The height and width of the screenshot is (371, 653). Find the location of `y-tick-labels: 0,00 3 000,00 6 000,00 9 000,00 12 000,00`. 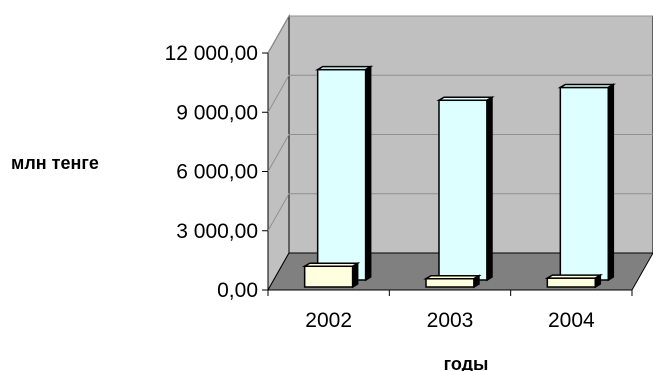

y-tick-labels: 0,00 3 000,00 6 000,00 9 000,00 12 000,00 is located at coordinates (216, 172).